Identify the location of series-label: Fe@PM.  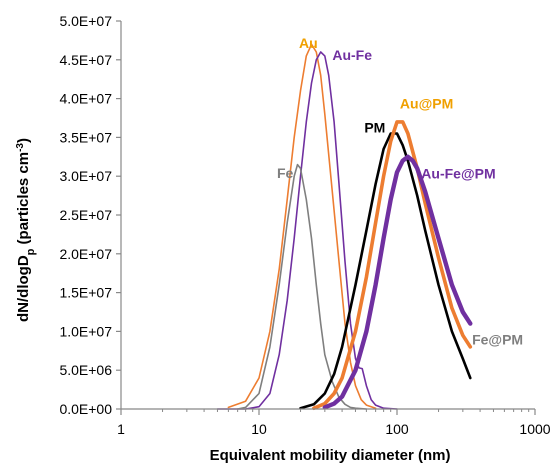
(497, 340).